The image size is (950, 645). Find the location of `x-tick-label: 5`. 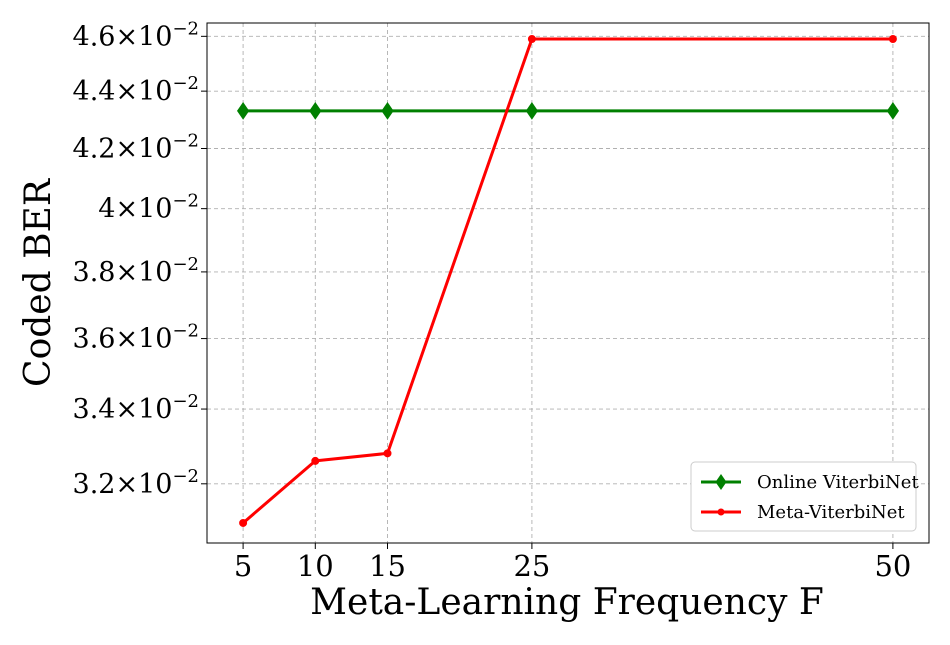

x-tick-label: 5 is located at coordinates (243, 566).